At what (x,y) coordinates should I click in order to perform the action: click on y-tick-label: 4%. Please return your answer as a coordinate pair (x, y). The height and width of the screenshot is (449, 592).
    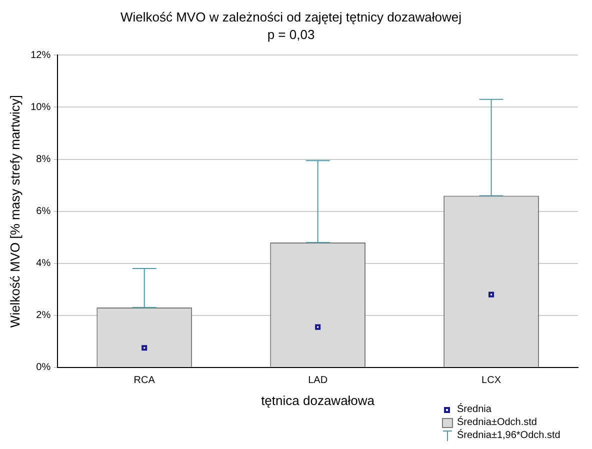
    Looking at the image, I should click on (43, 264).